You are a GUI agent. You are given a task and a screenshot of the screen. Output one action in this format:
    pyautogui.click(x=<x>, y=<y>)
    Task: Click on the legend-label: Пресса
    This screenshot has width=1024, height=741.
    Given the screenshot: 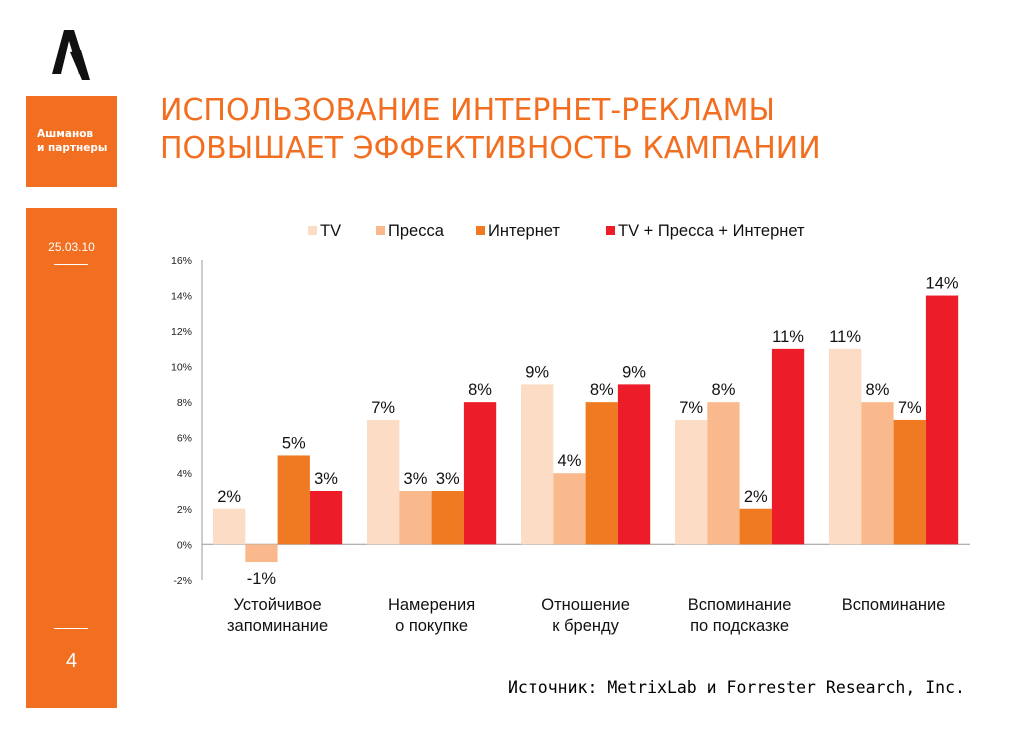 What is the action you would take?
    pyautogui.click(x=416, y=231)
    